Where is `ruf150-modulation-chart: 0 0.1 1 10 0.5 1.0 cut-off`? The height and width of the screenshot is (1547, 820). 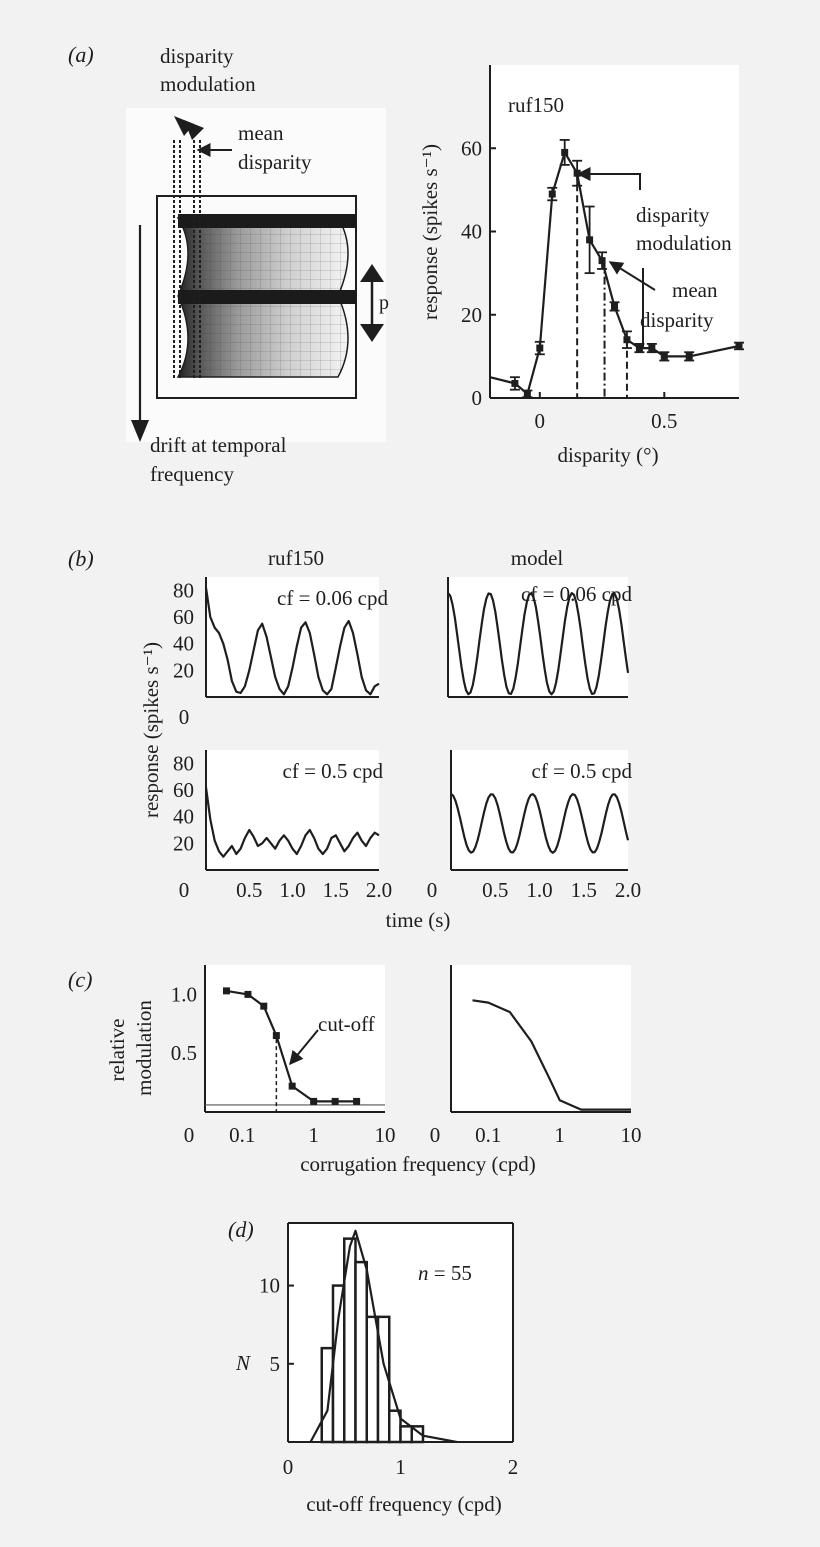 ruf150-modulation-chart: 0 0.1 1 10 0.5 1.0 cut-off is located at coordinates (283, 1056).